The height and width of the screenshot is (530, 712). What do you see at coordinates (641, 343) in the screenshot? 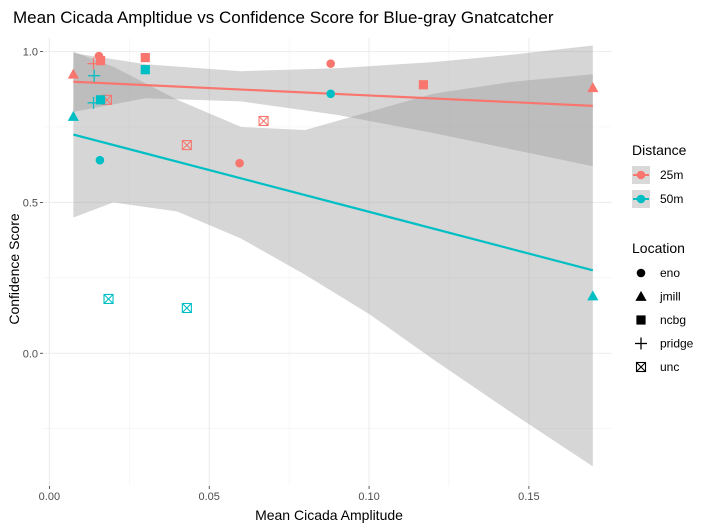
I see `legend-key-pridge` at bounding box center [641, 343].